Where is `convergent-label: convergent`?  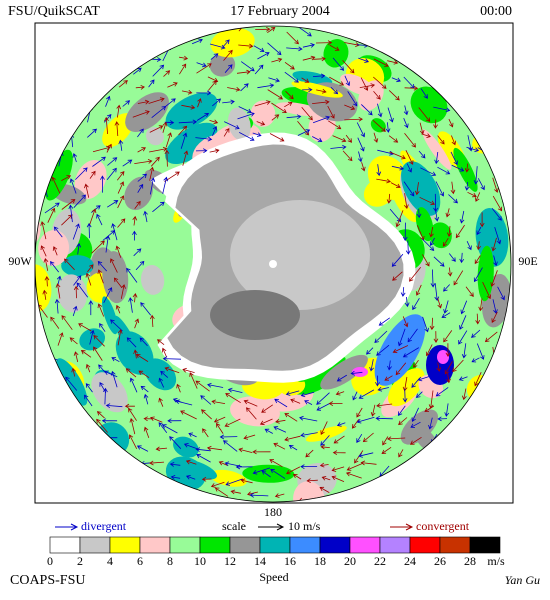
convergent-label: convergent is located at coordinates (443, 526).